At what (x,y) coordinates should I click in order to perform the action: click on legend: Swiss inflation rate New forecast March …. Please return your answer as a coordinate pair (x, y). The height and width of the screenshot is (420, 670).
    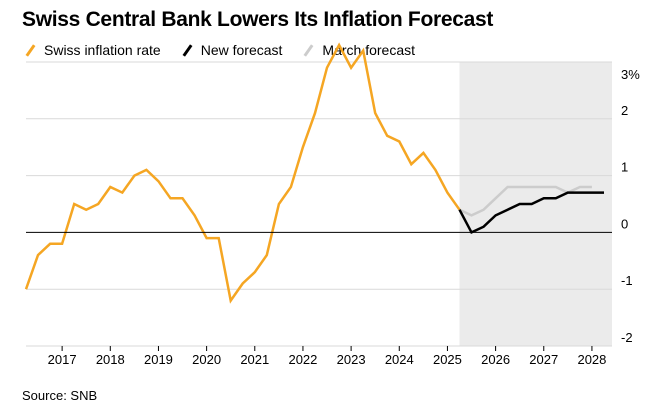
    Looking at the image, I should click on (227, 50).